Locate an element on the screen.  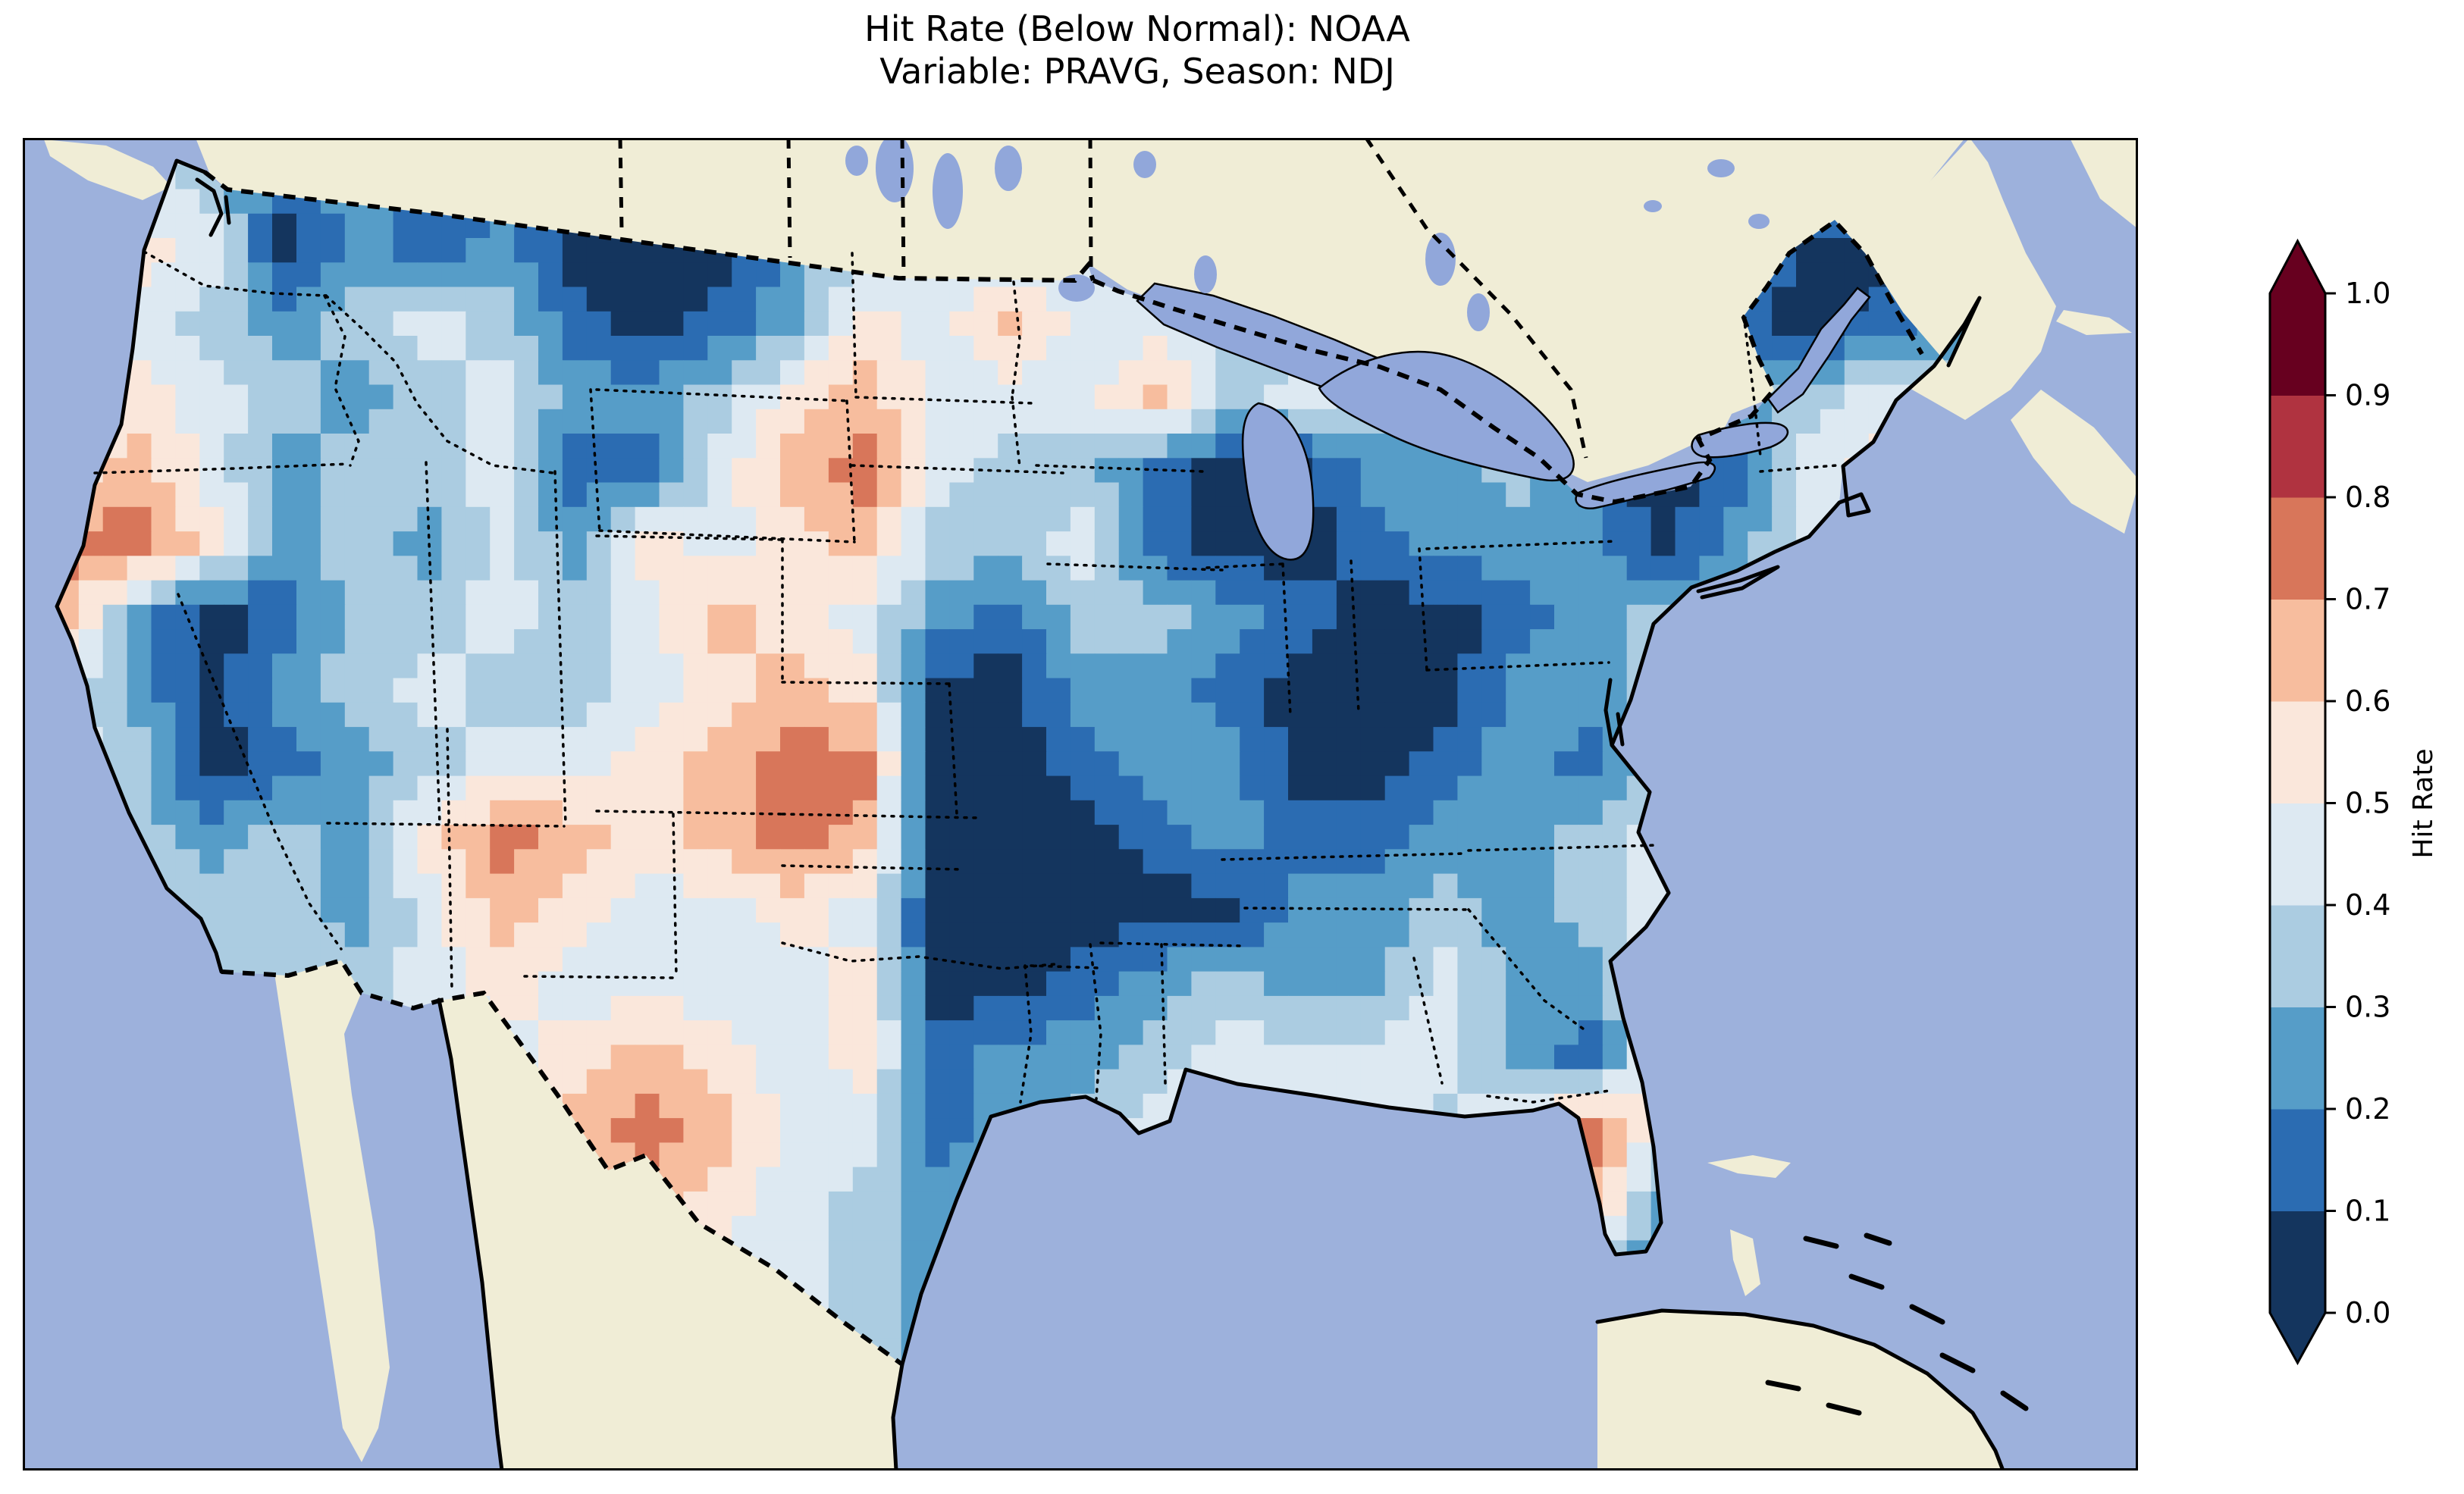
colorbar-tick-label: 0.6 is located at coordinates (2367, 701).